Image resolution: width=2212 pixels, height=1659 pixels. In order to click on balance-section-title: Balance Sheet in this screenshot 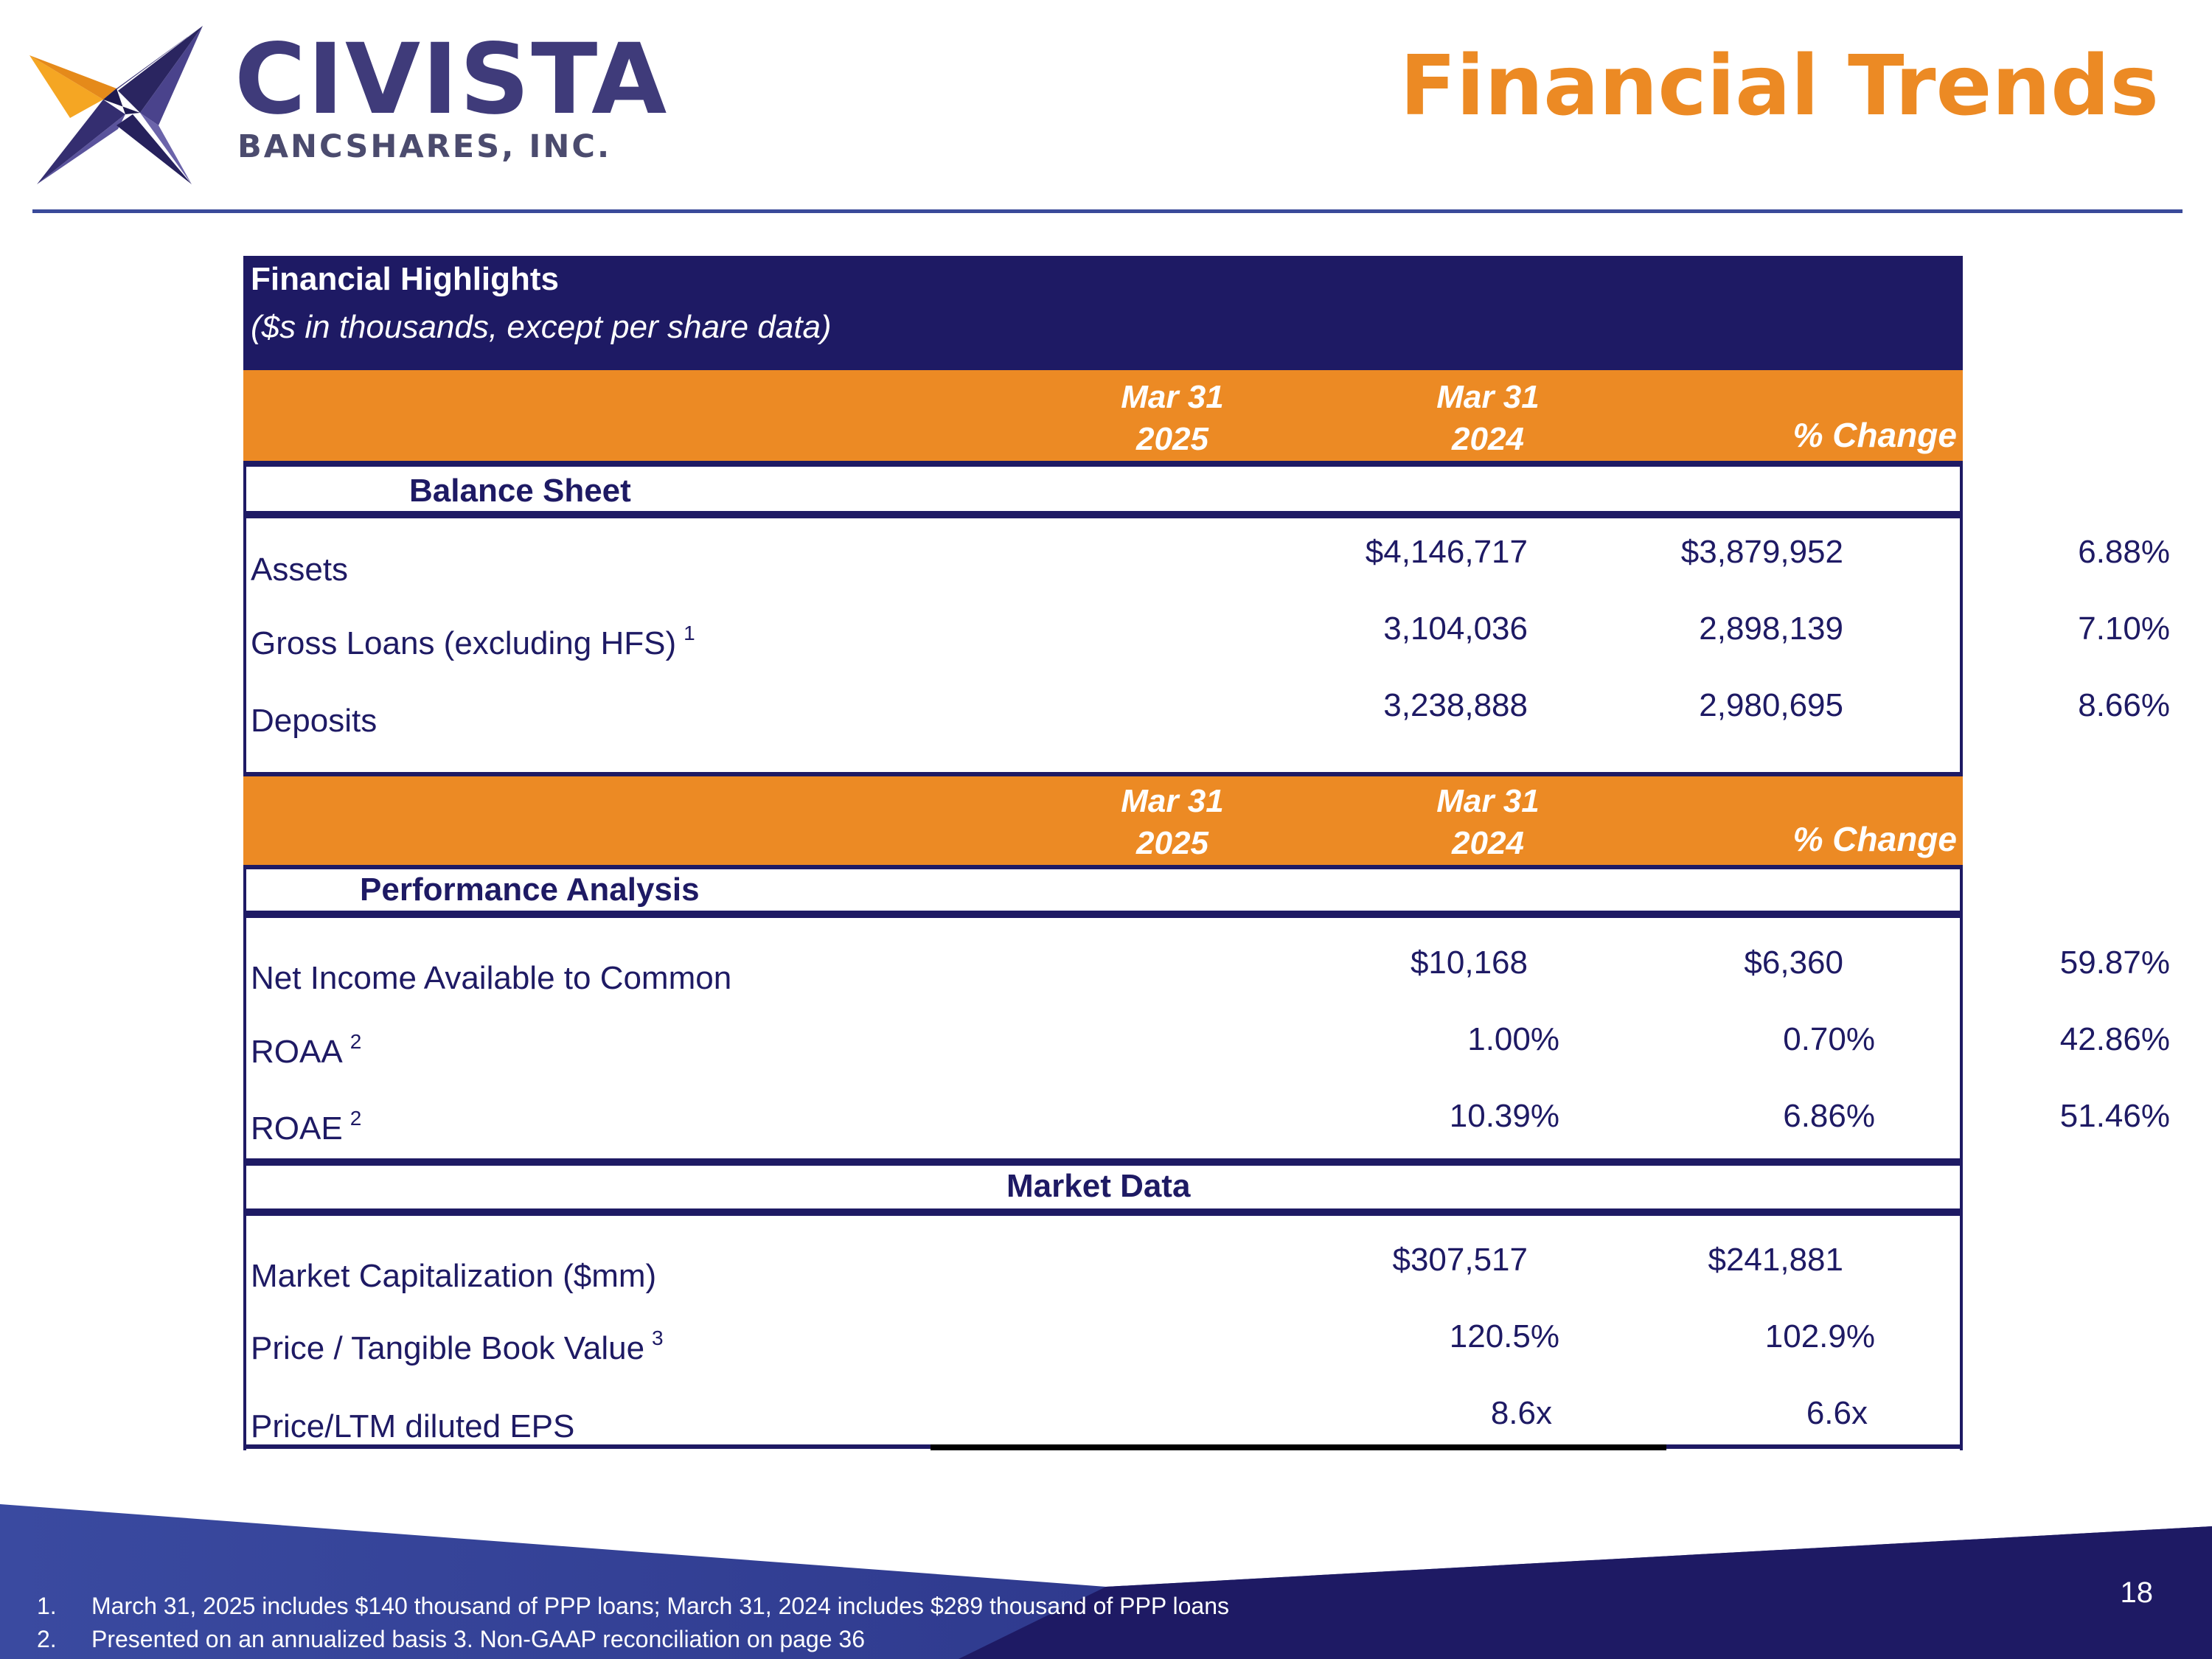, I will do `click(520, 491)`.